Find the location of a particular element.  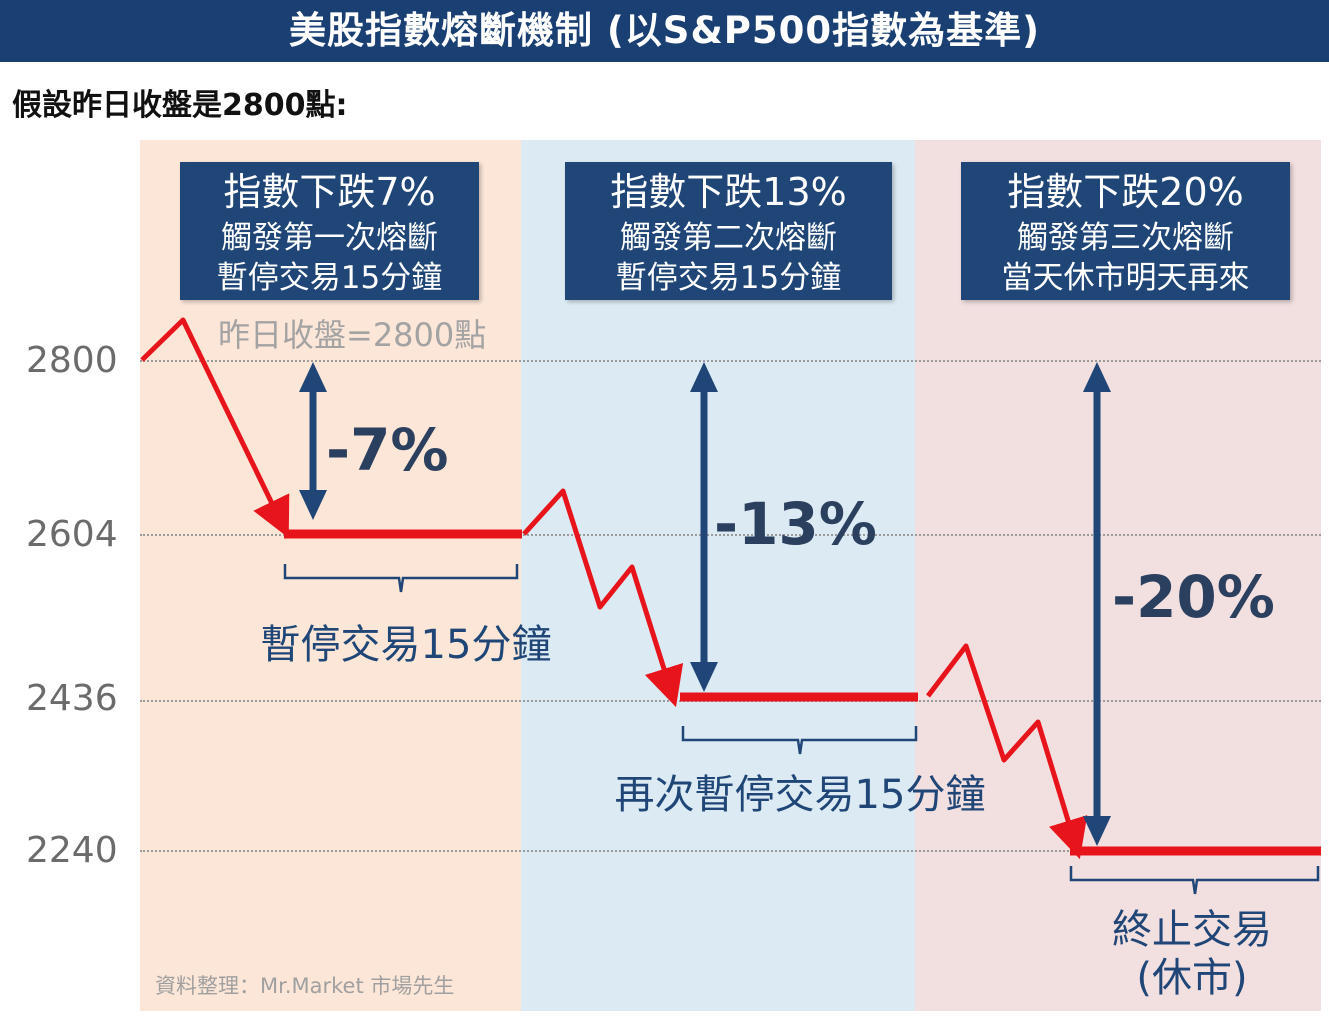

y-tick-2604: 2604 is located at coordinates (72, 534).